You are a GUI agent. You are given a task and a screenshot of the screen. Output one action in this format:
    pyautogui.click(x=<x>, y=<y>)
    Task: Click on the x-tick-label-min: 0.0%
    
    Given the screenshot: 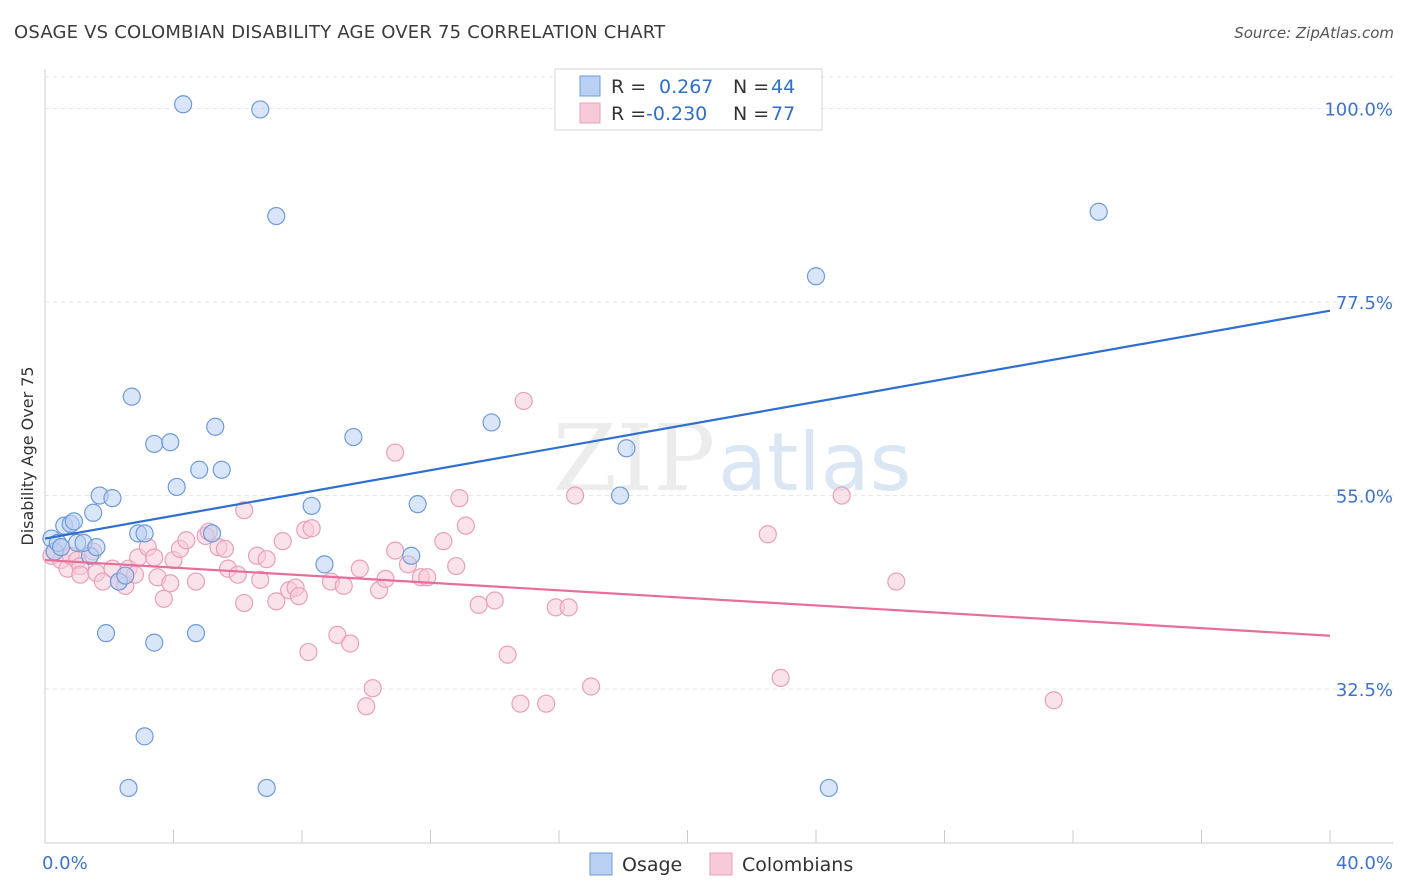 What is the action you would take?
    pyautogui.click(x=65, y=863)
    